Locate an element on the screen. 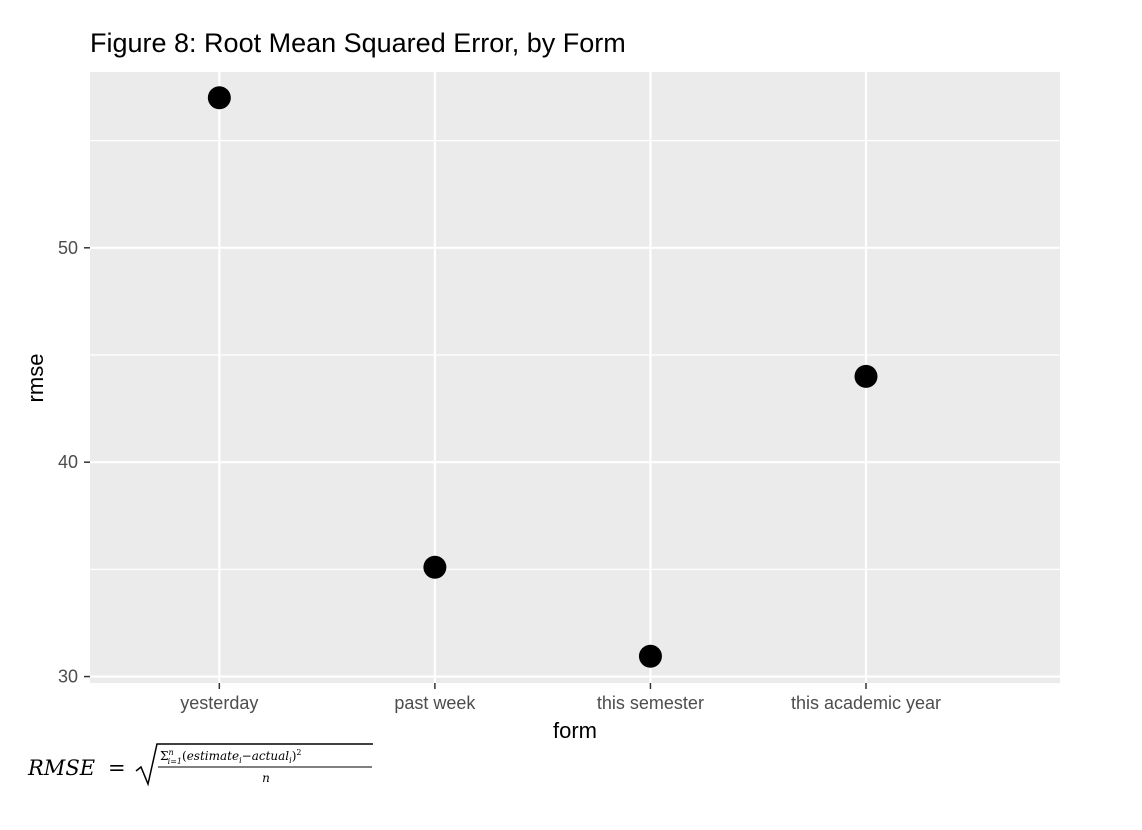 This screenshot has width=1142, height=830. formula-denominator: n is located at coordinates (266, 778).